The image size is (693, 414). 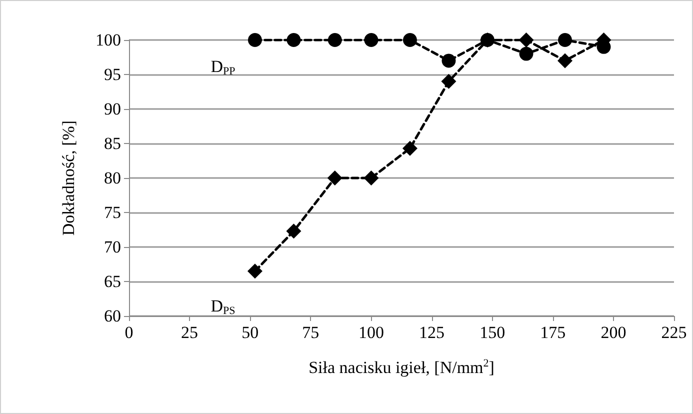 What do you see at coordinates (112, 178) in the screenshot?
I see `y-tick-label: 80` at bounding box center [112, 178].